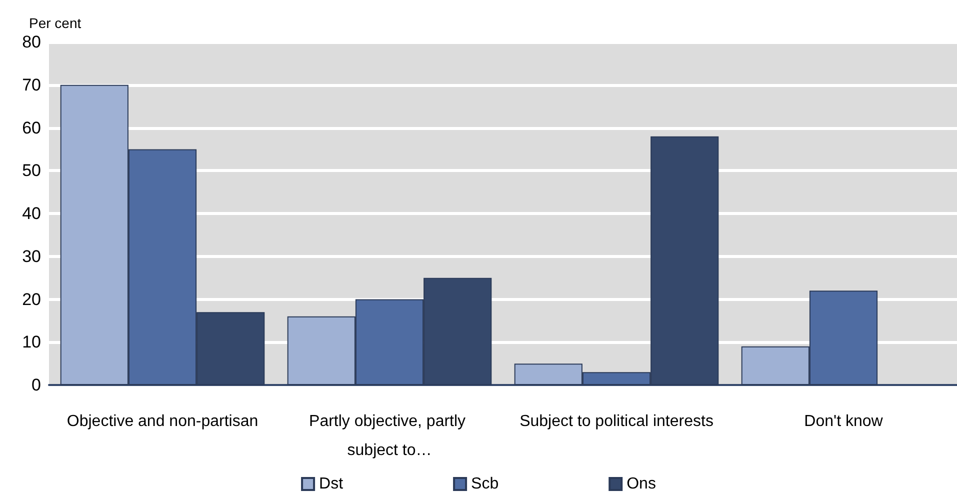  Describe the element at coordinates (31, 213) in the screenshot. I see `y-tick-label: 40` at that location.